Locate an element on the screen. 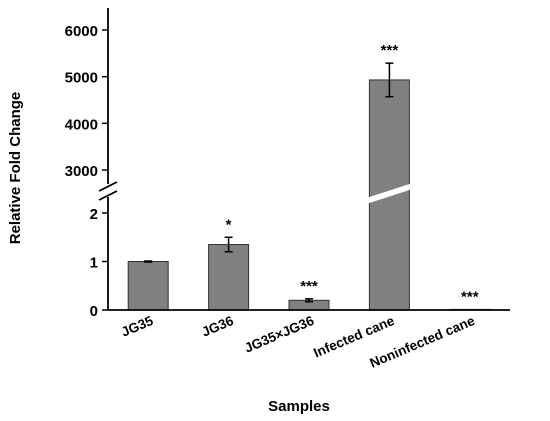  x-axis-title: Samples is located at coordinates (299, 406).